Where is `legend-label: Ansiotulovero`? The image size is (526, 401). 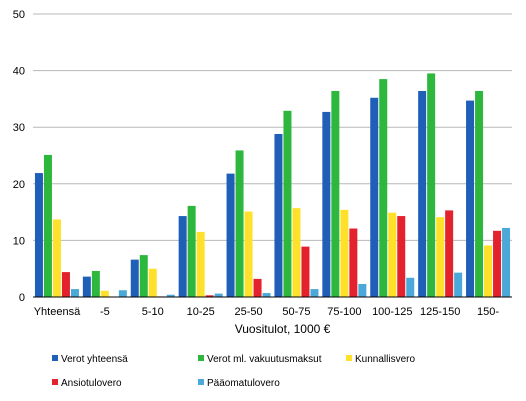 legend-label: Ansiotulovero is located at coordinates (91, 383).